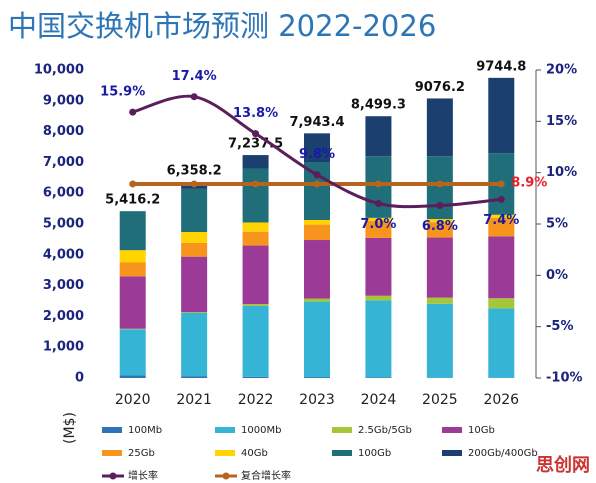 Image resolution: width=596 pixels, height=483 pixels. What do you see at coordinates (378, 105) in the screenshot?
I see `total-label: 8,499.3` at bounding box center [378, 105].